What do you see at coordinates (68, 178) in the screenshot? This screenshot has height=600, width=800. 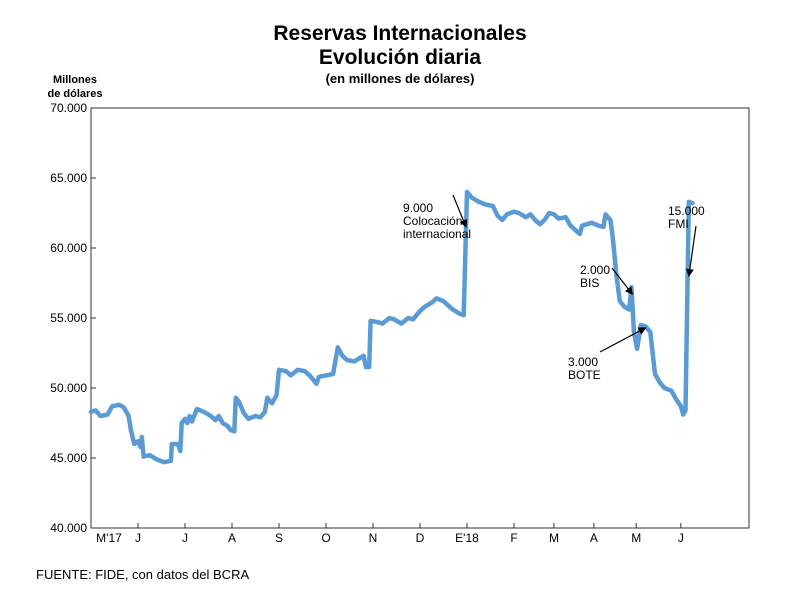 I see `y-tick-label: 65.000` at bounding box center [68, 178].